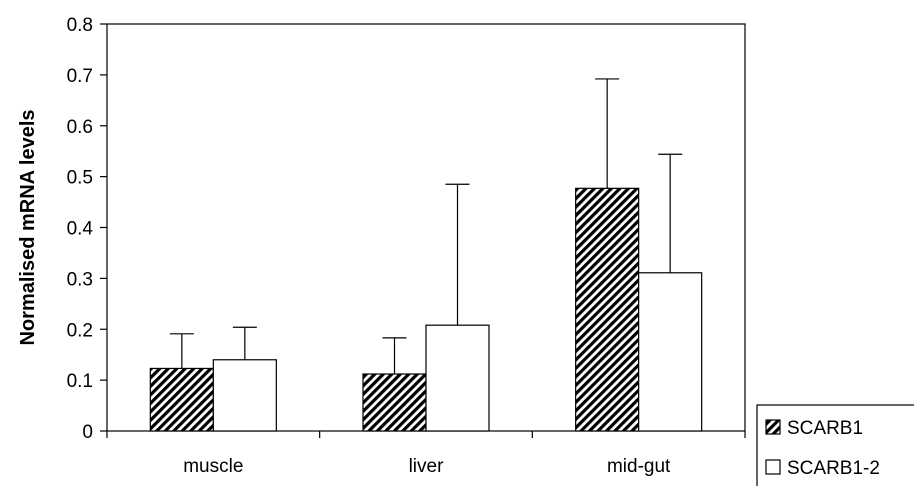 Image resolution: width=914 pixels, height=486 pixels. I want to click on y-tick-label: 0.3, so click(80, 279).